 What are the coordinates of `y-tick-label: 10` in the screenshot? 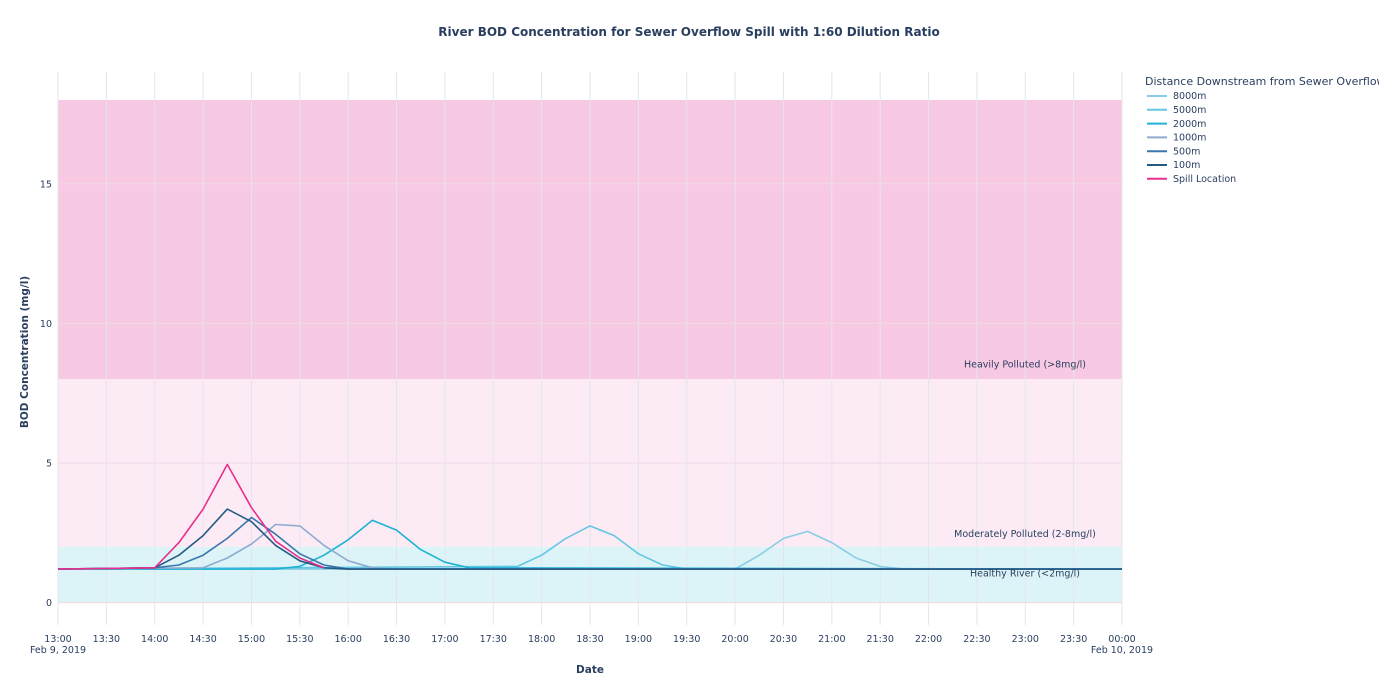 It's located at (46, 324).